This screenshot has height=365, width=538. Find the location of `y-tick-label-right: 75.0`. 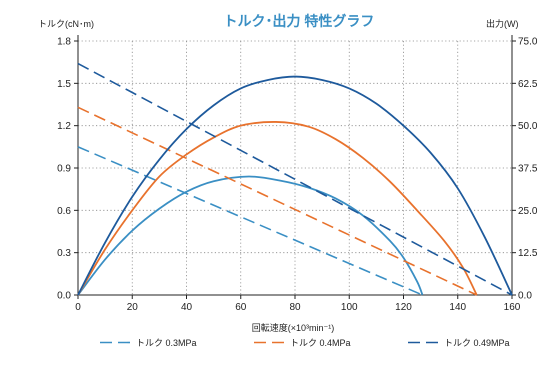

y-tick-label-right: 75.0 is located at coordinates (528, 42).